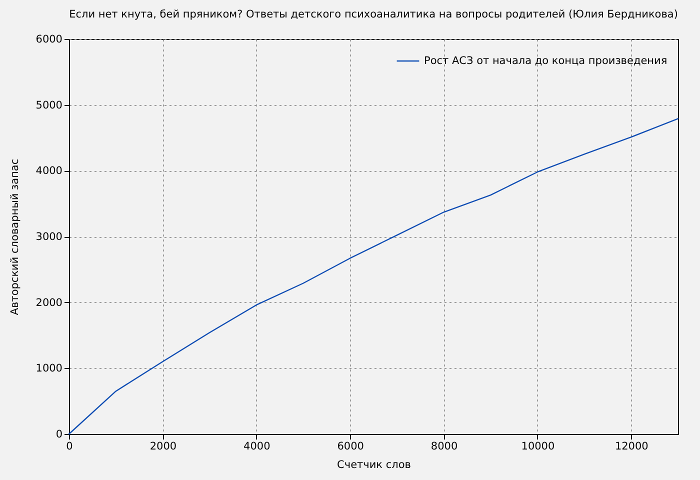 The width and height of the screenshot is (700, 480). I want to click on x-tick-label: 2000, so click(163, 446).